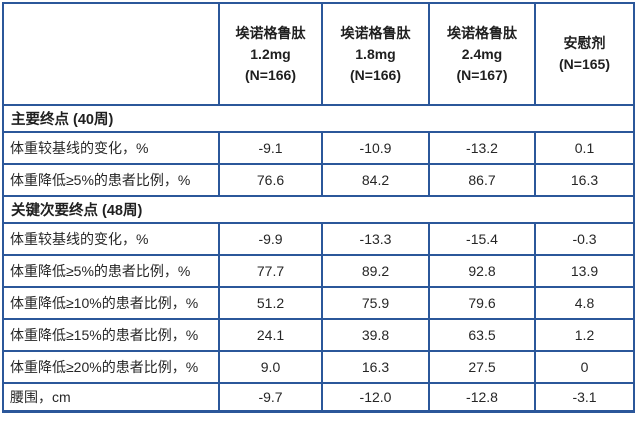 The height and width of the screenshot is (443, 640). What do you see at coordinates (584, 43) in the screenshot?
I see `drug-name: 安慰剂` at bounding box center [584, 43].